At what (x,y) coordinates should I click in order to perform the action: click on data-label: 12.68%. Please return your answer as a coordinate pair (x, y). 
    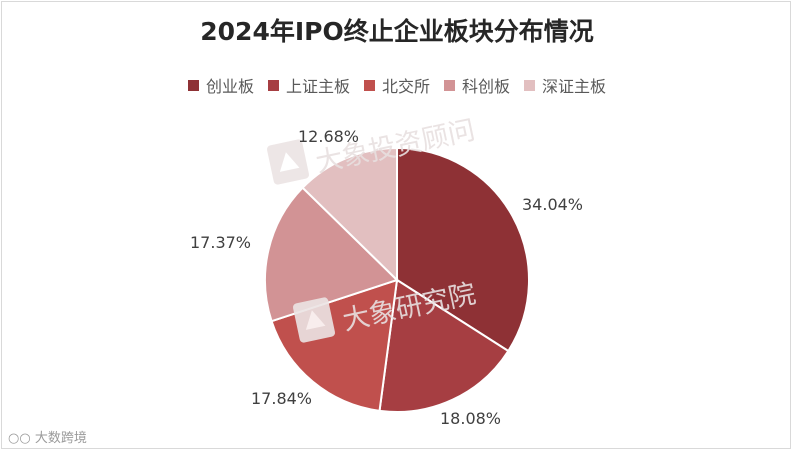
    Looking at the image, I should click on (328, 136).